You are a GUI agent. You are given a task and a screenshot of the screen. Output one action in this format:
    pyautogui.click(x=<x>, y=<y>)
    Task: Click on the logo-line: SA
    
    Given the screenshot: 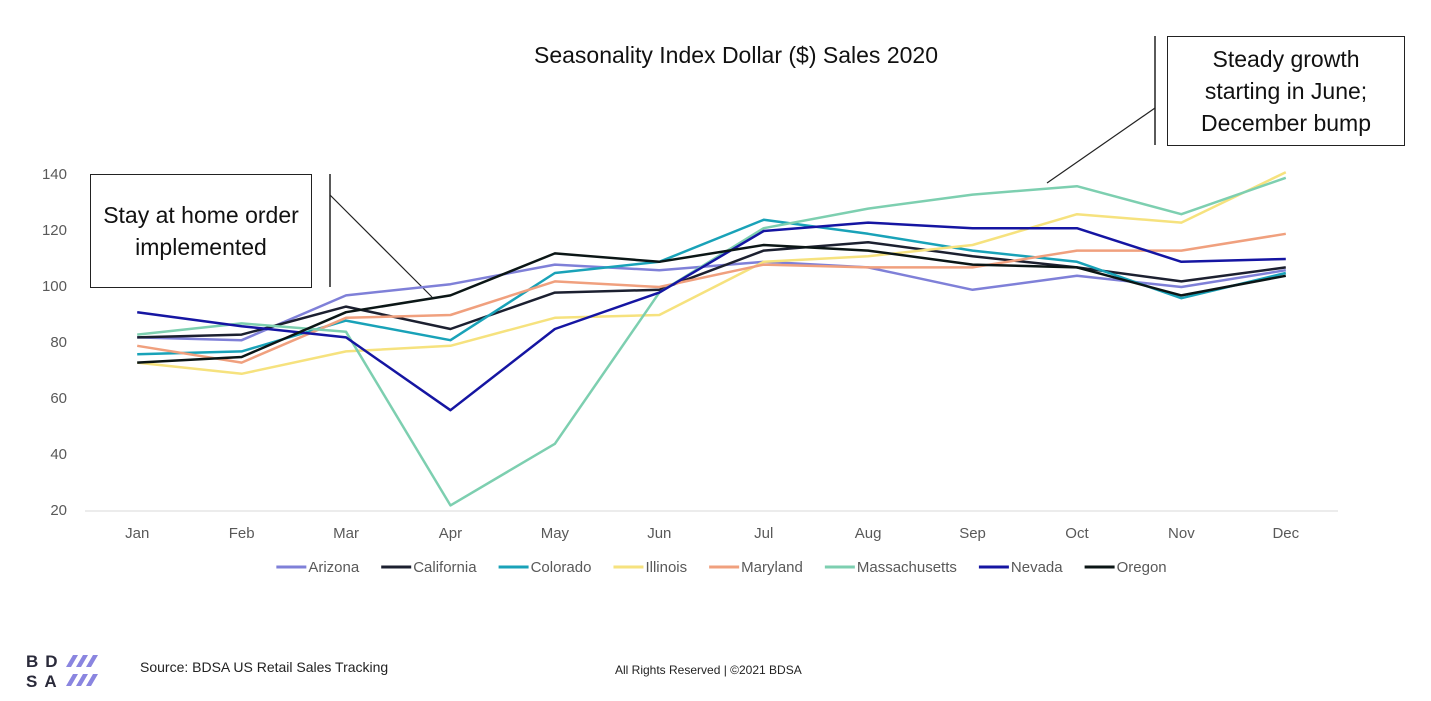 What is the action you would take?
    pyautogui.click(x=45, y=681)
    